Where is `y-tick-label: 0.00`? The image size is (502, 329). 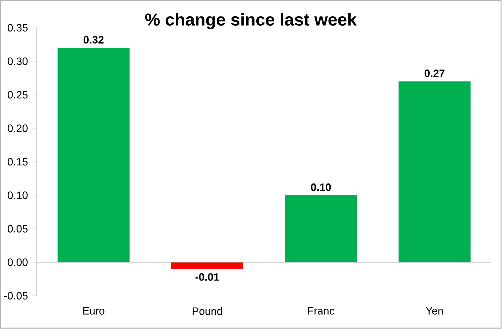 y-tick-label: 0.00 is located at coordinates (18, 262).